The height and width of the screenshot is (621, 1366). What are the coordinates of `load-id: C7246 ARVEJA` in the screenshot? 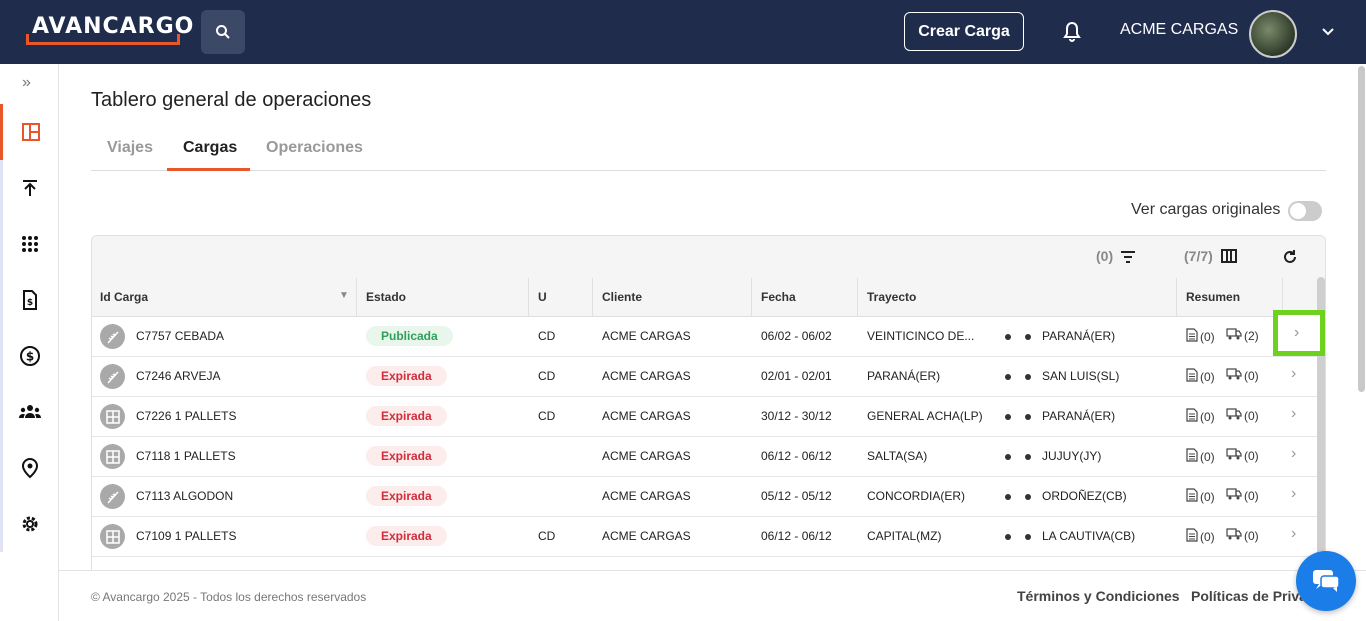 It's located at (178, 376).